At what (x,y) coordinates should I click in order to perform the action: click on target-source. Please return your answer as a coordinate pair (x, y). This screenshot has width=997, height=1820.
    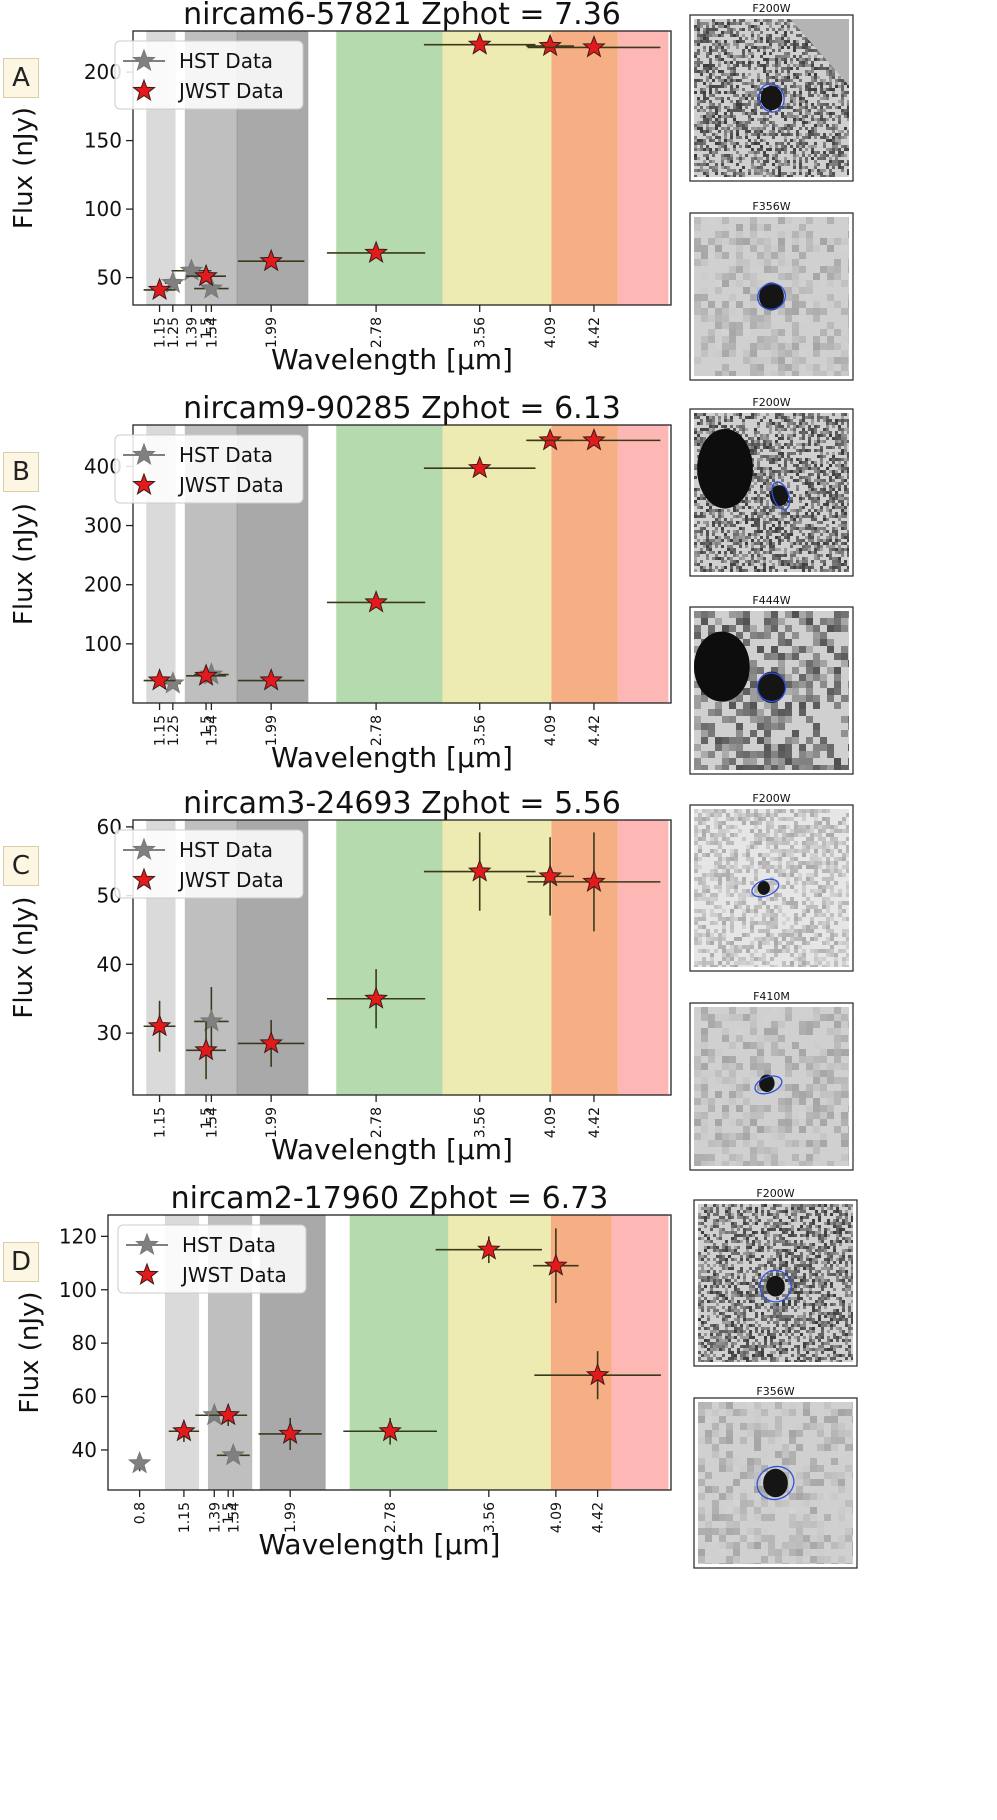
    Looking at the image, I should click on (771, 296).